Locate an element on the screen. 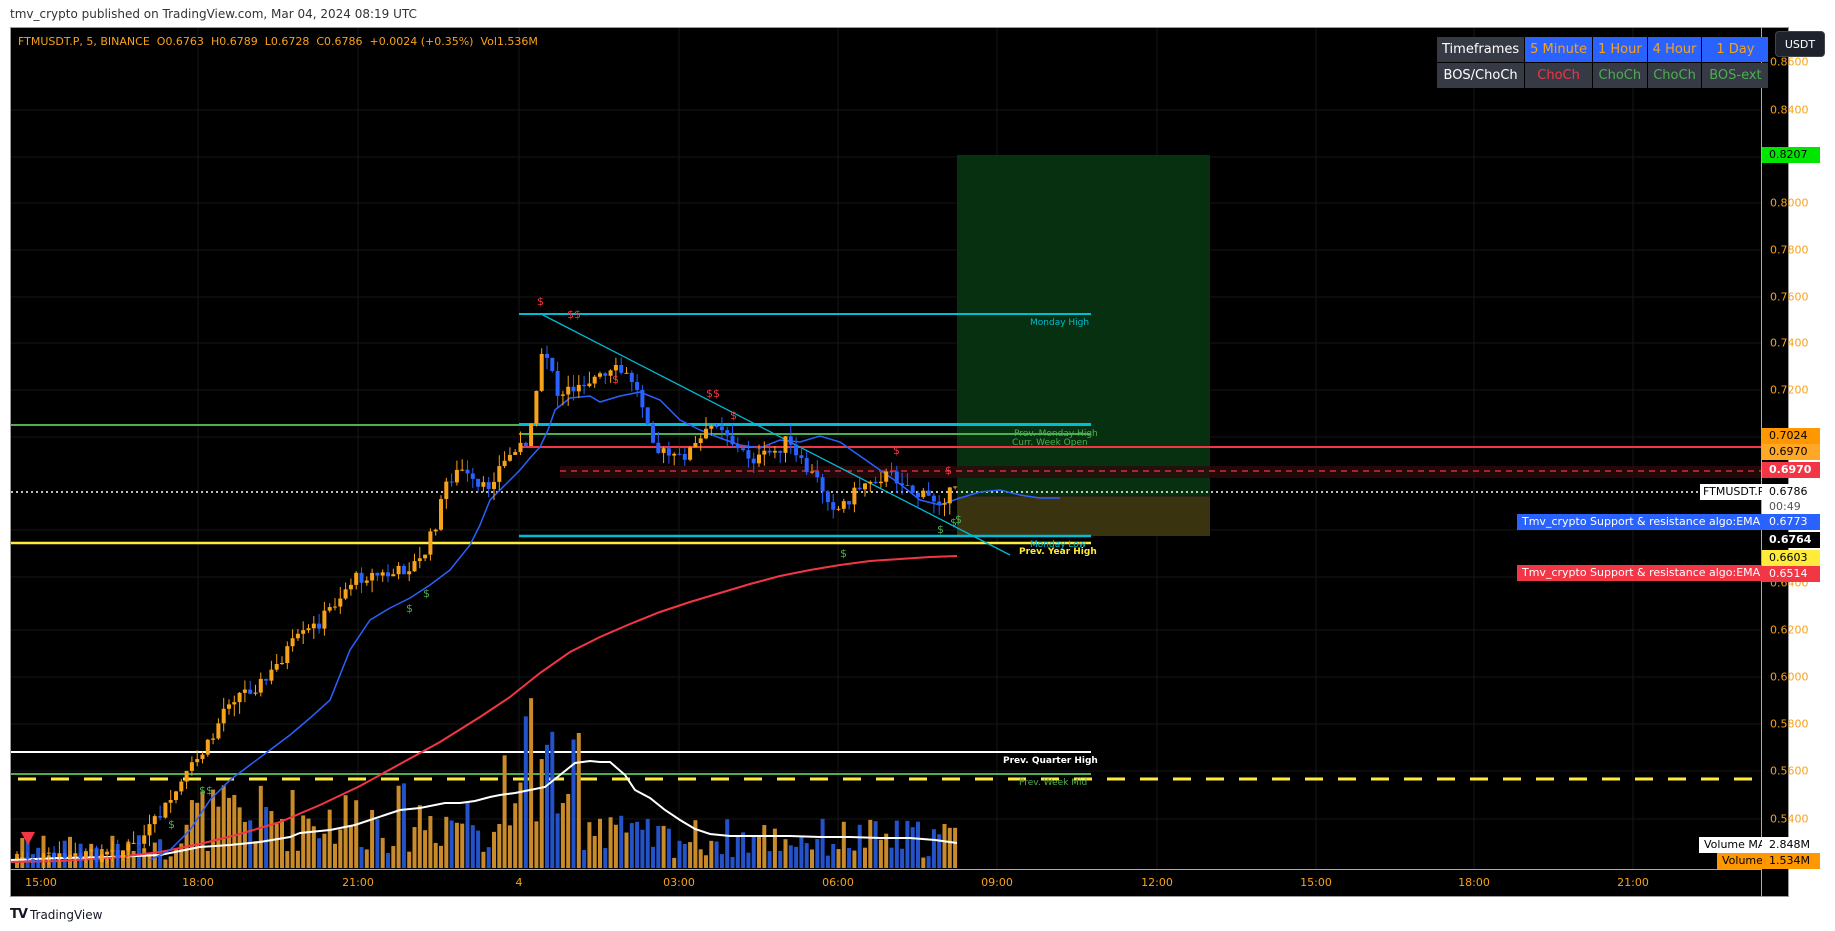  status-1-hour: ChoCh is located at coordinates (1619, 75).